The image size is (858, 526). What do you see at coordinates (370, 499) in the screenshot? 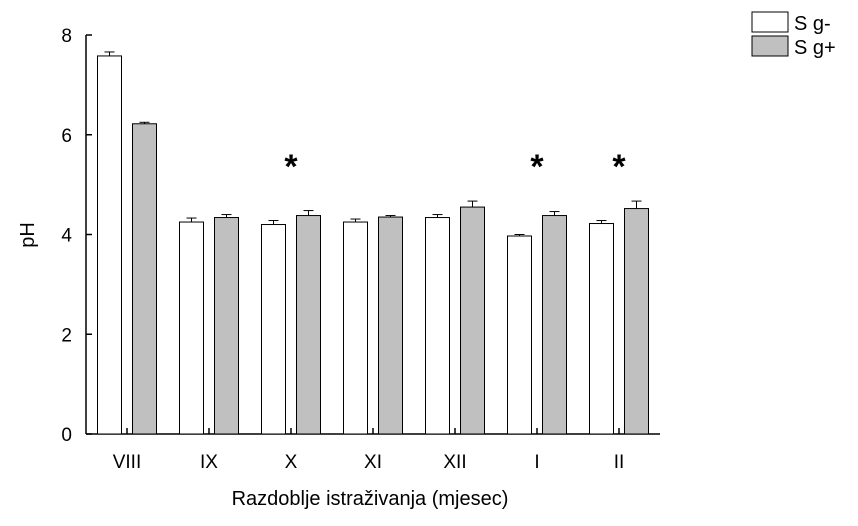
I see `x-axis-label: Razdoblje istraživanja (mjesec)` at bounding box center [370, 499].